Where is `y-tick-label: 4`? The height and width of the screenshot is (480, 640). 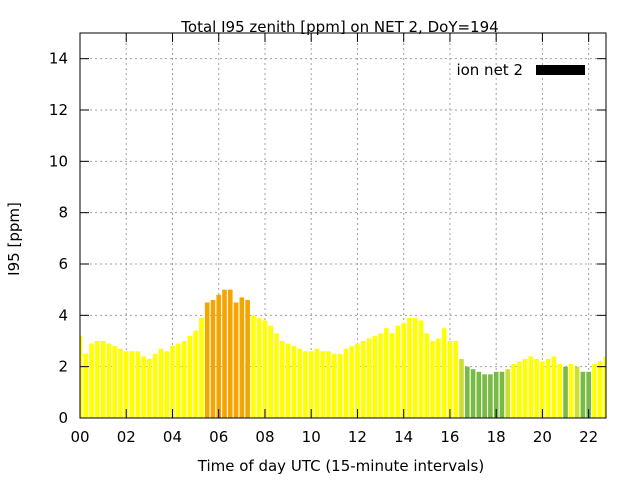 y-tick-label: 4 is located at coordinates (63, 315).